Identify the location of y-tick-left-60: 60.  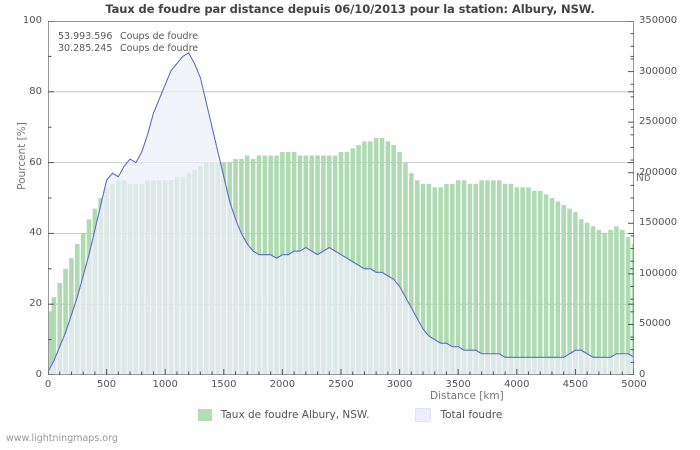
(35, 162).